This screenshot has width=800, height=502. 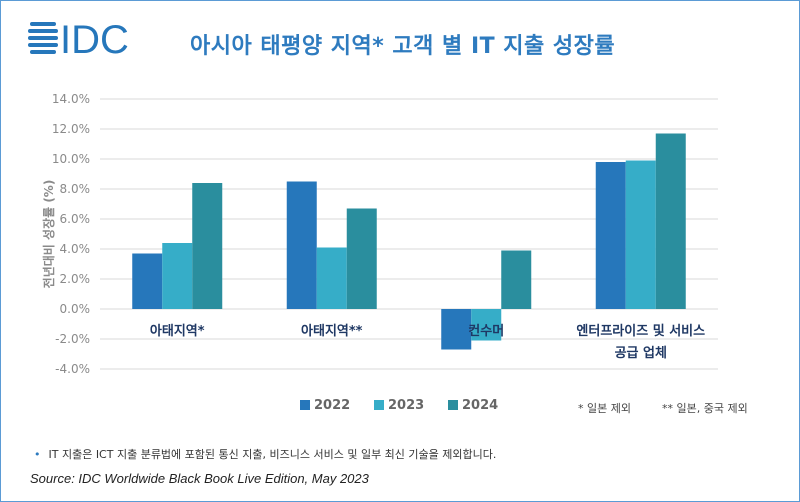 I want to click on idc-logo: IDC, so click(x=78, y=38).